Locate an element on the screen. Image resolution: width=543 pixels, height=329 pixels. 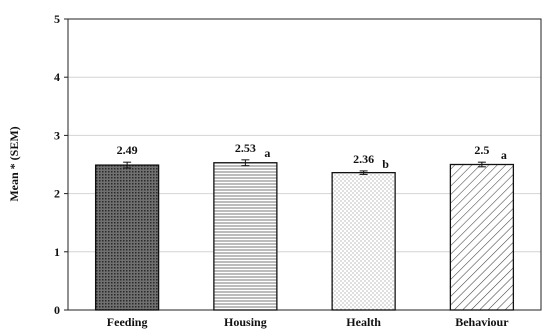
value-label-housing: 2.53 is located at coordinates (245, 148).